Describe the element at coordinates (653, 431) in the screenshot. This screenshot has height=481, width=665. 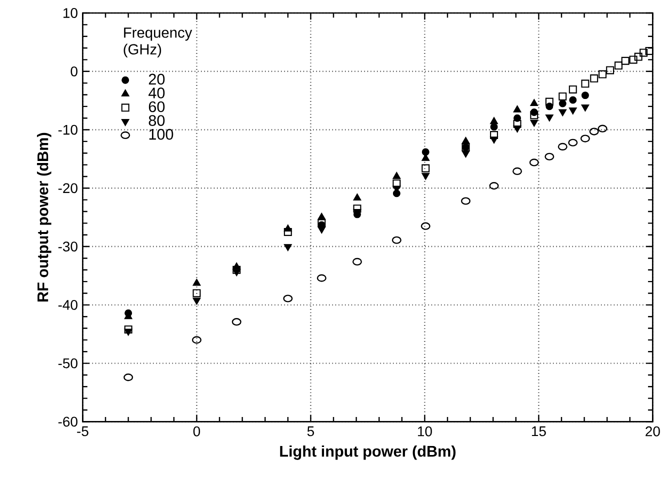
I see `x-tick-label: 20` at that location.